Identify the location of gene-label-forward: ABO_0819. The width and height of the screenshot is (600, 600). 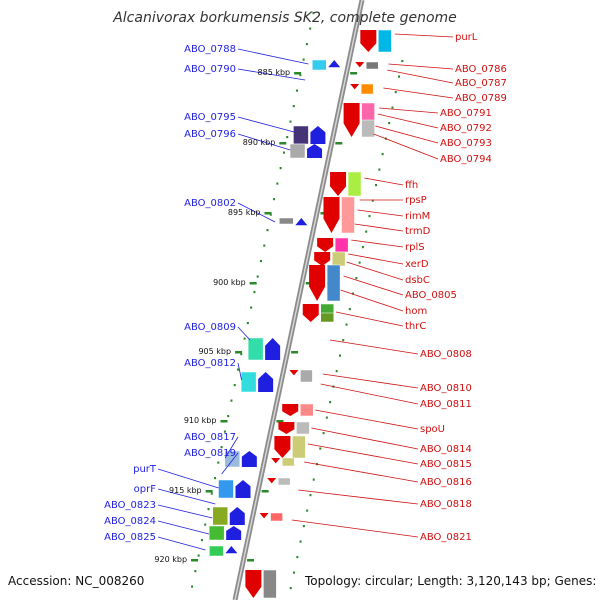
(210, 453).